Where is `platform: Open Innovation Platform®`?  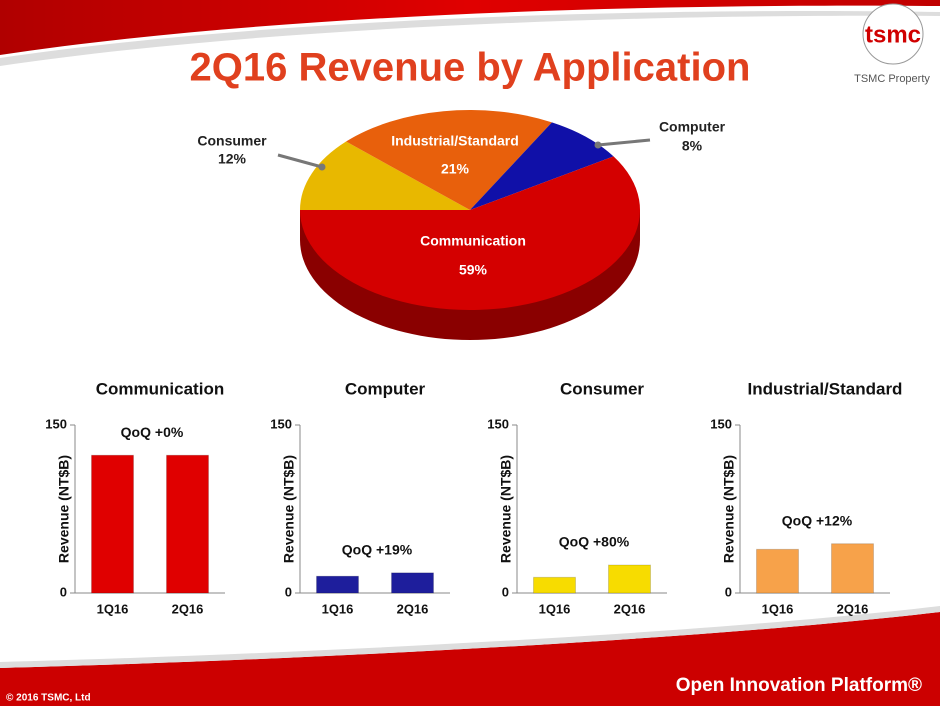 platform: Open Innovation Platform® is located at coordinates (799, 685).